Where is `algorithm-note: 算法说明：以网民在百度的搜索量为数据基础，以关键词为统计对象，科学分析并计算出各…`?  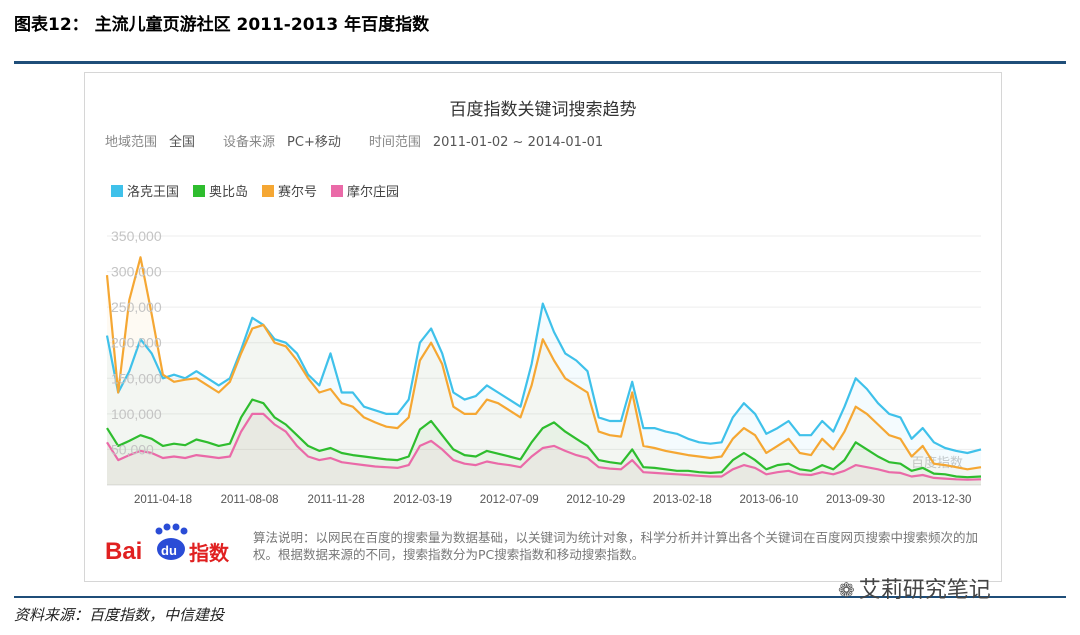
algorithm-note: 算法说明：以网民在百度的搜索量为数据基础，以关键词为统计对象，科学分析并计算出各… is located at coordinates (616, 546).